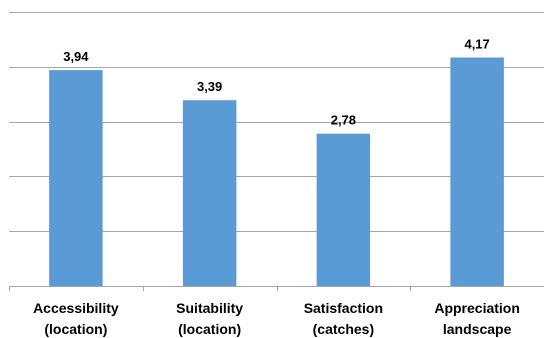  What do you see at coordinates (477, 308) in the screenshot?
I see `x-tick-label: Appreciation` at bounding box center [477, 308].